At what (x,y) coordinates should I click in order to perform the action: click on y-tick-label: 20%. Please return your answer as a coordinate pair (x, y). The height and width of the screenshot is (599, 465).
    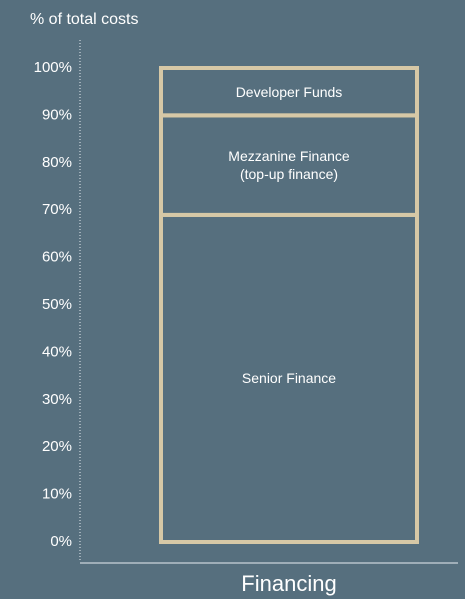
    Looking at the image, I should click on (57, 446).